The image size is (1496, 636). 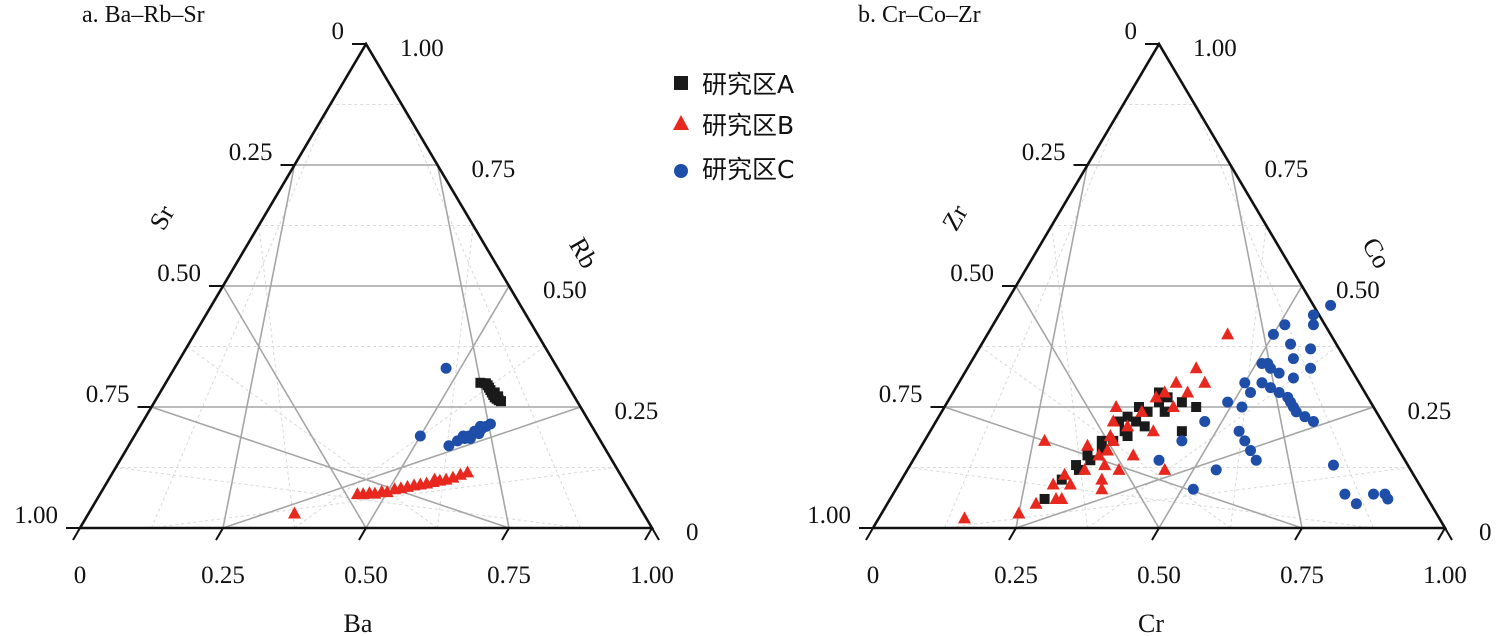 What do you see at coordinates (637, 411) in the screenshot?
I see `right-tick-label: 0.25` at bounding box center [637, 411].